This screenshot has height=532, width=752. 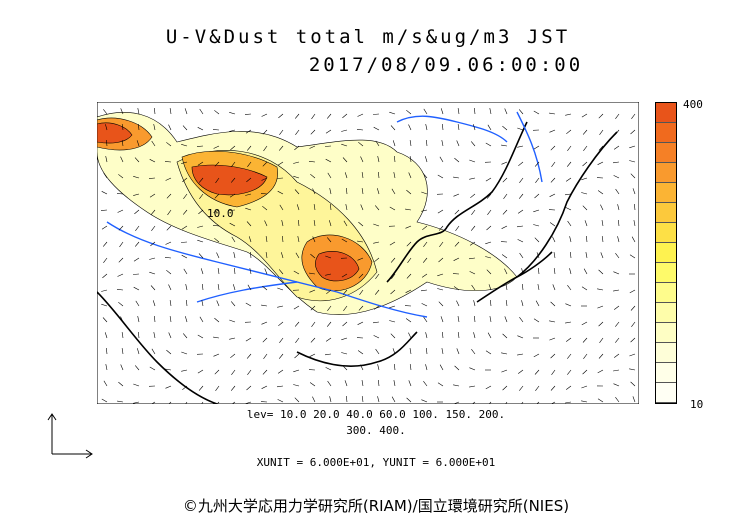 I want to click on levels-line-2: 300. 400., so click(x=376, y=430).